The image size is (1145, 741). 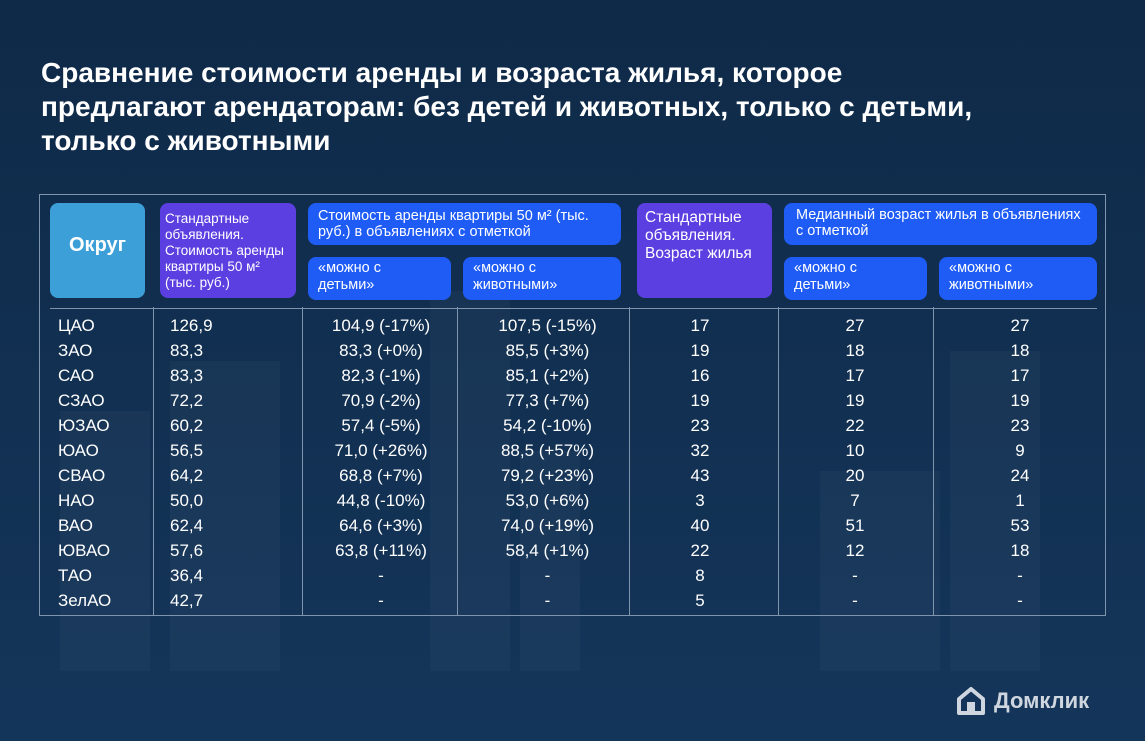 What do you see at coordinates (76, 375) in the screenshot?
I see `cell-okrug: САО` at bounding box center [76, 375].